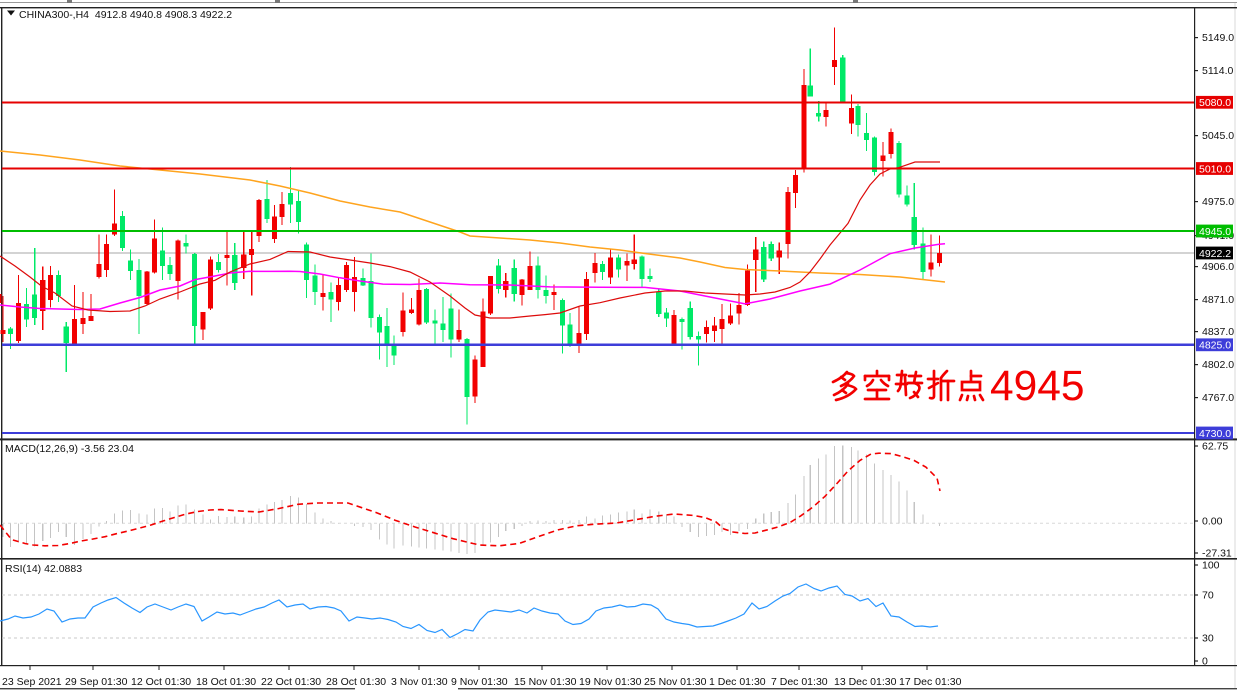 The width and height of the screenshot is (1237, 699). What do you see at coordinates (125, 15) in the screenshot?
I see `svg-text:CHINA300-,H4 4912.8 4940.8 49: CHINA300-,H4 4912.8 4940.8 4908.3 4922.2` at bounding box center [125, 15].